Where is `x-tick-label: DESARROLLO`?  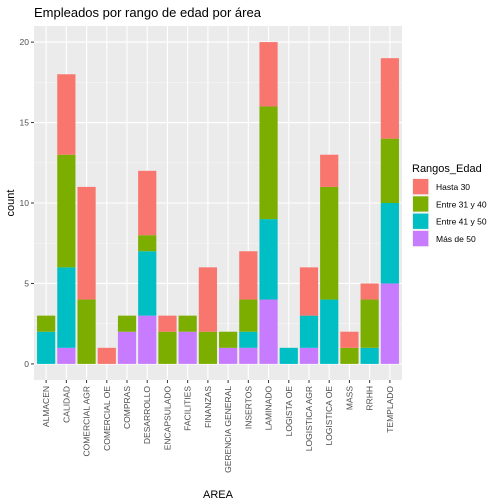 x-tick-label: DESARROLLO is located at coordinates (147, 415).